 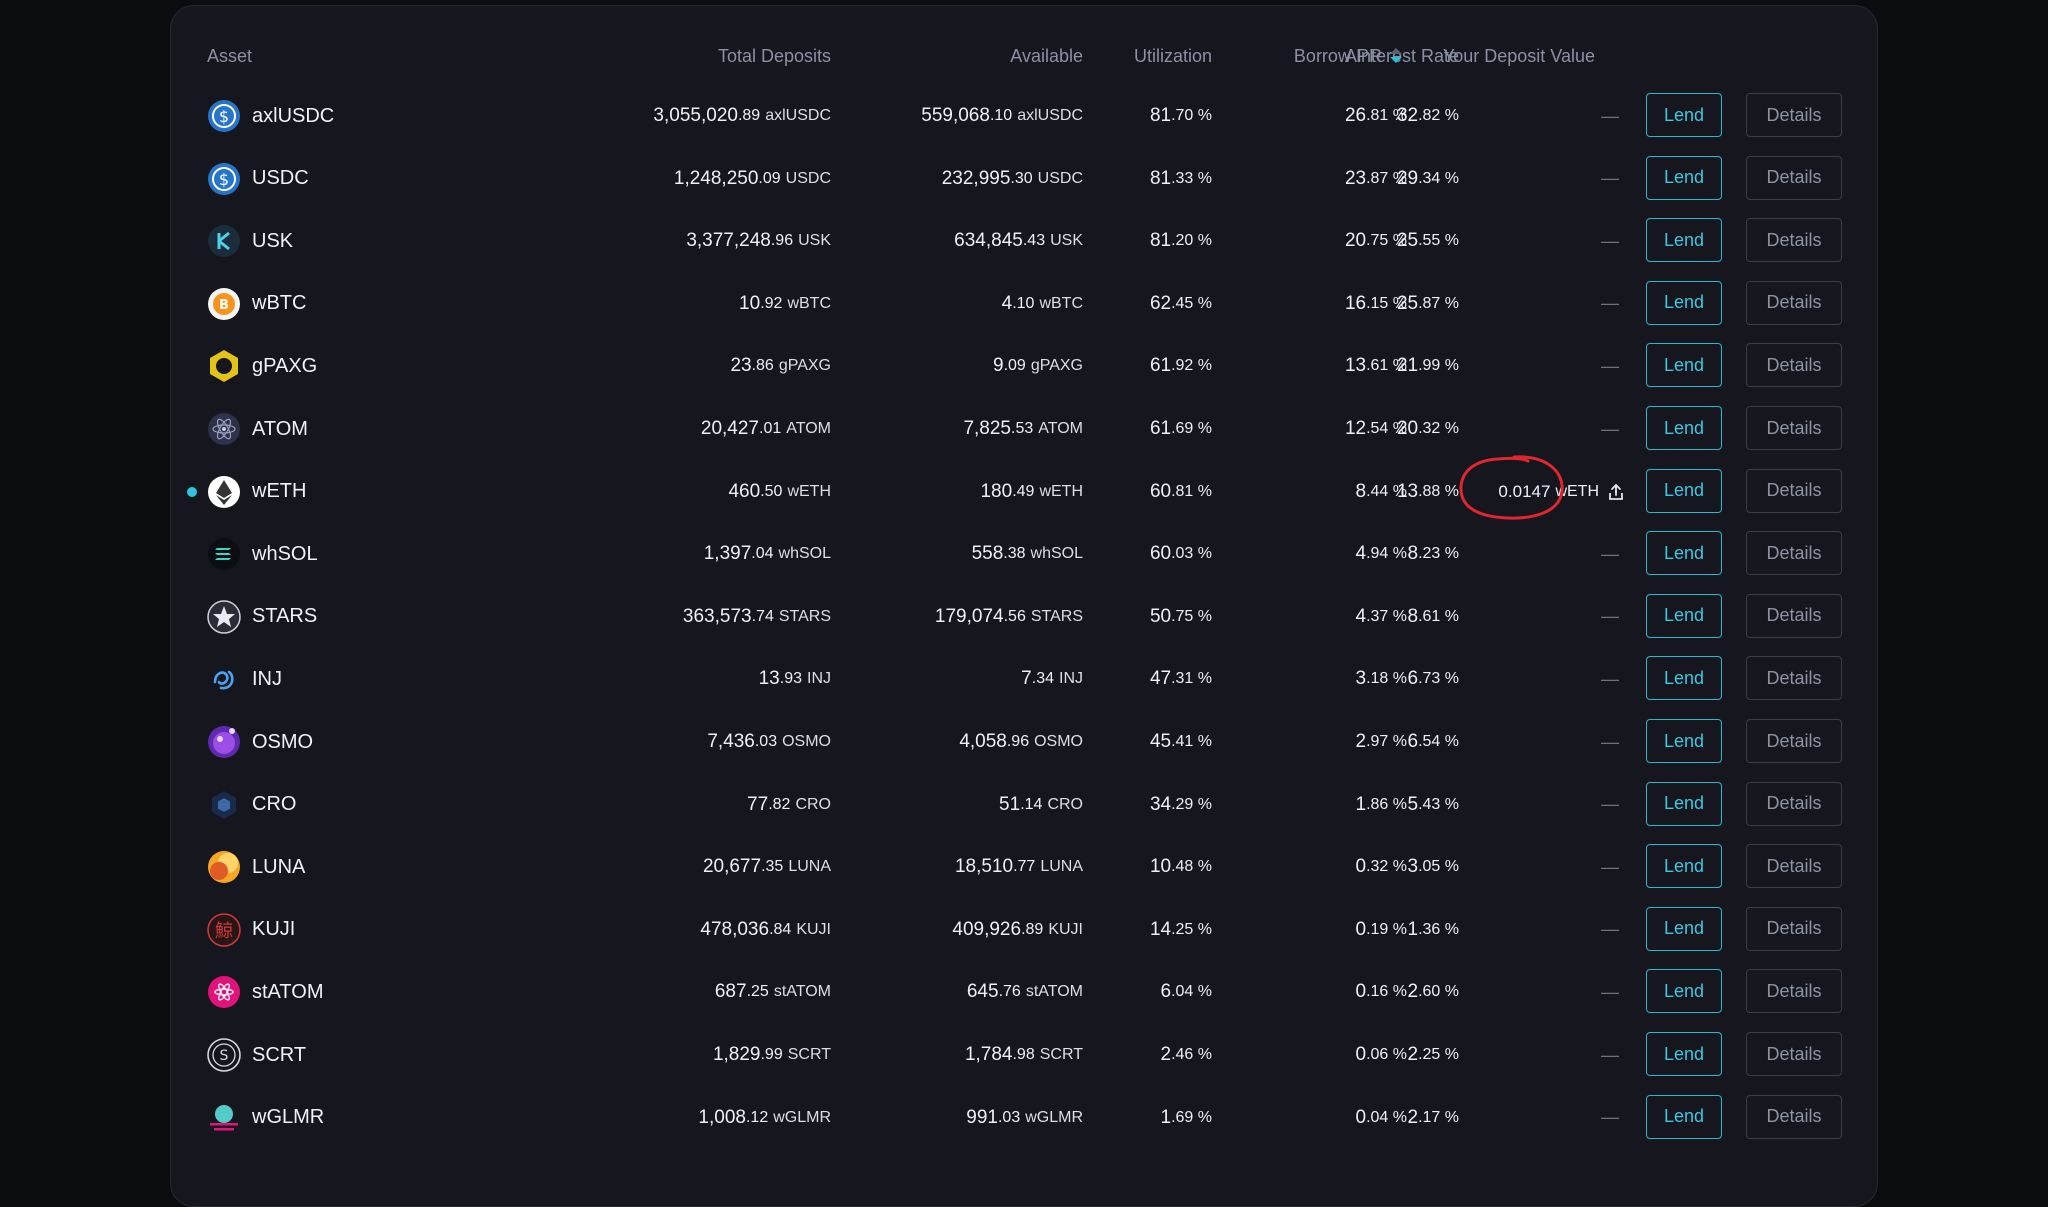 What do you see at coordinates (813, 929) in the screenshot?
I see `value-unit: KUJI` at bounding box center [813, 929].